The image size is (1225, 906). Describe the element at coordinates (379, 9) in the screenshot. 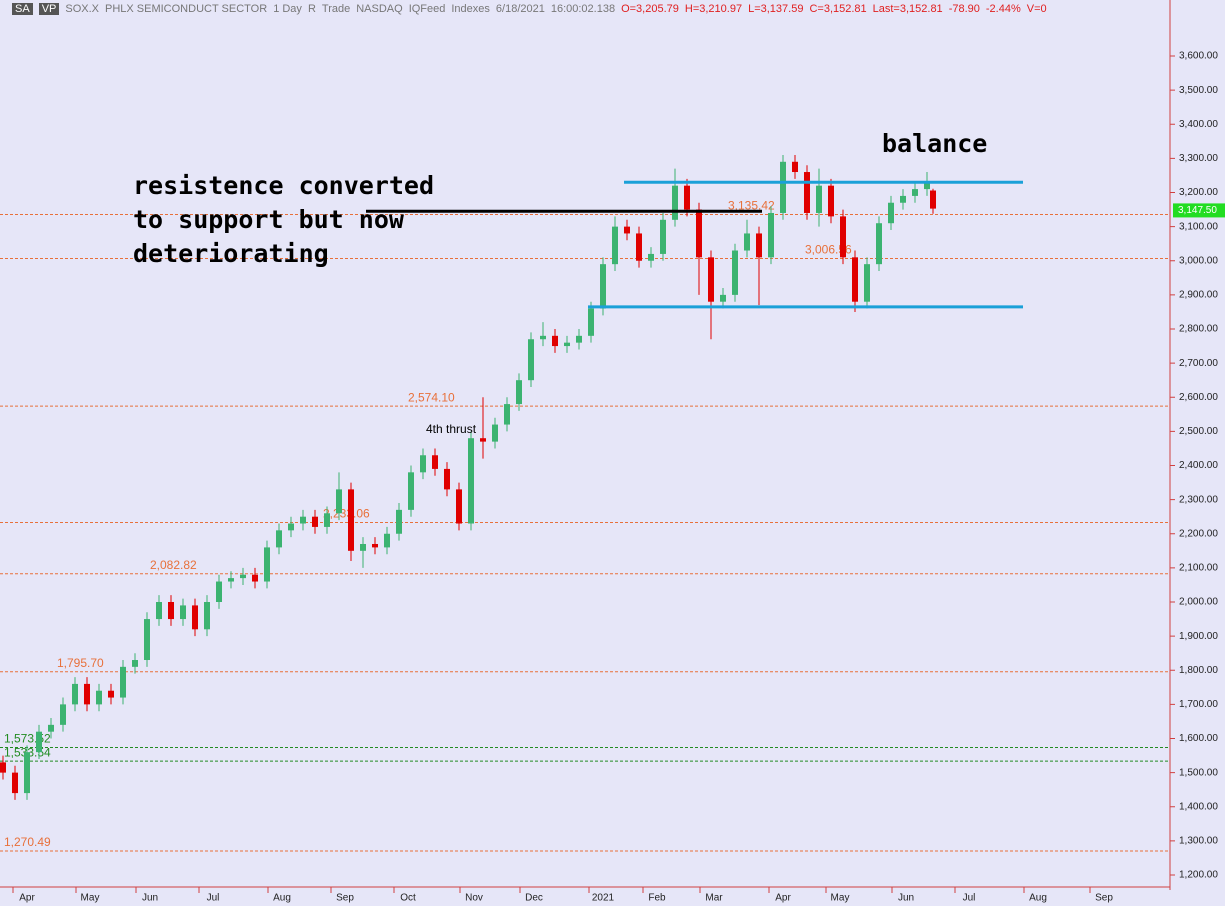

I see `header-item: NASDAQ` at that location.